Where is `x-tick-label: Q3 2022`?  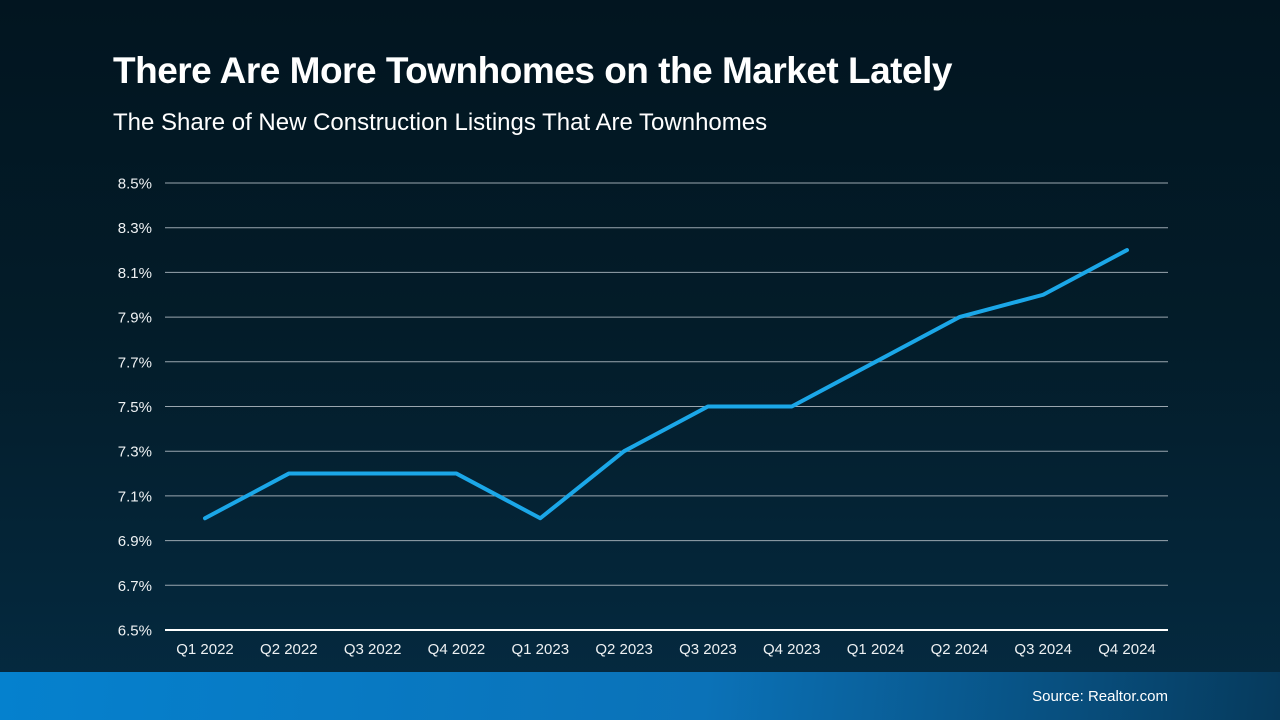 x-tick-label: Q3 2022 is located at coordinates (373, 649).